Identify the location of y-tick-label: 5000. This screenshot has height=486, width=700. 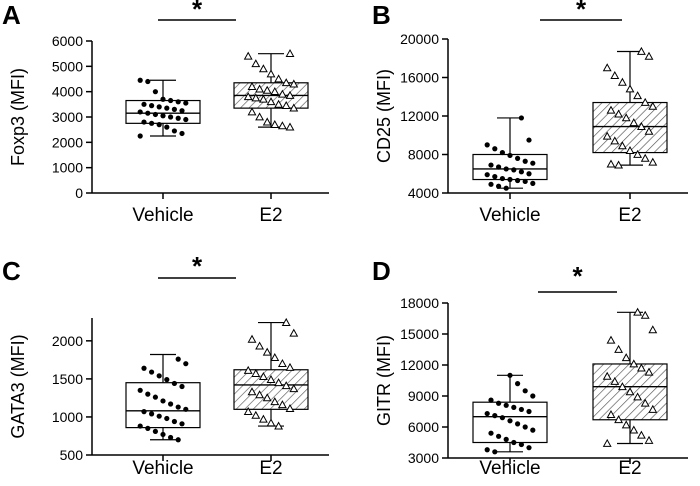
(67, 66).